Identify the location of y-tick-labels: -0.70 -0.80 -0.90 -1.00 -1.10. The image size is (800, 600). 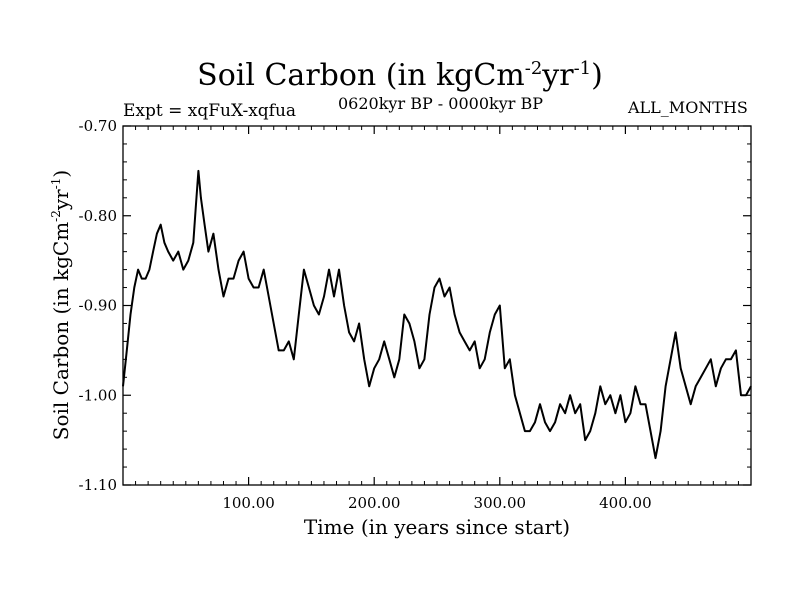
(98, 305).